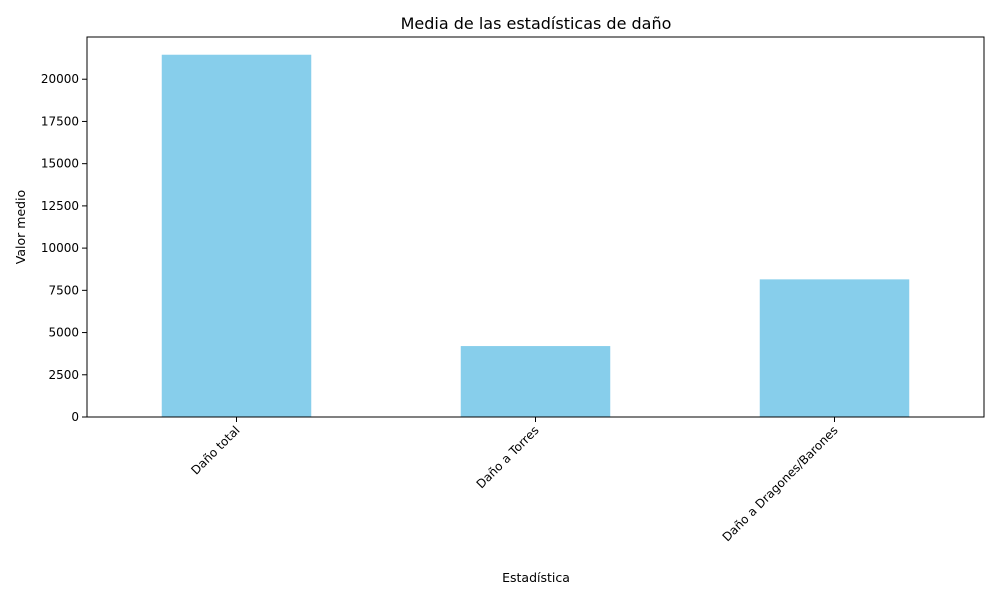 The width and height of the screenshot is (1000, 604). I want to click on x-tick-label: Daño a Torres, so click(508, 457).